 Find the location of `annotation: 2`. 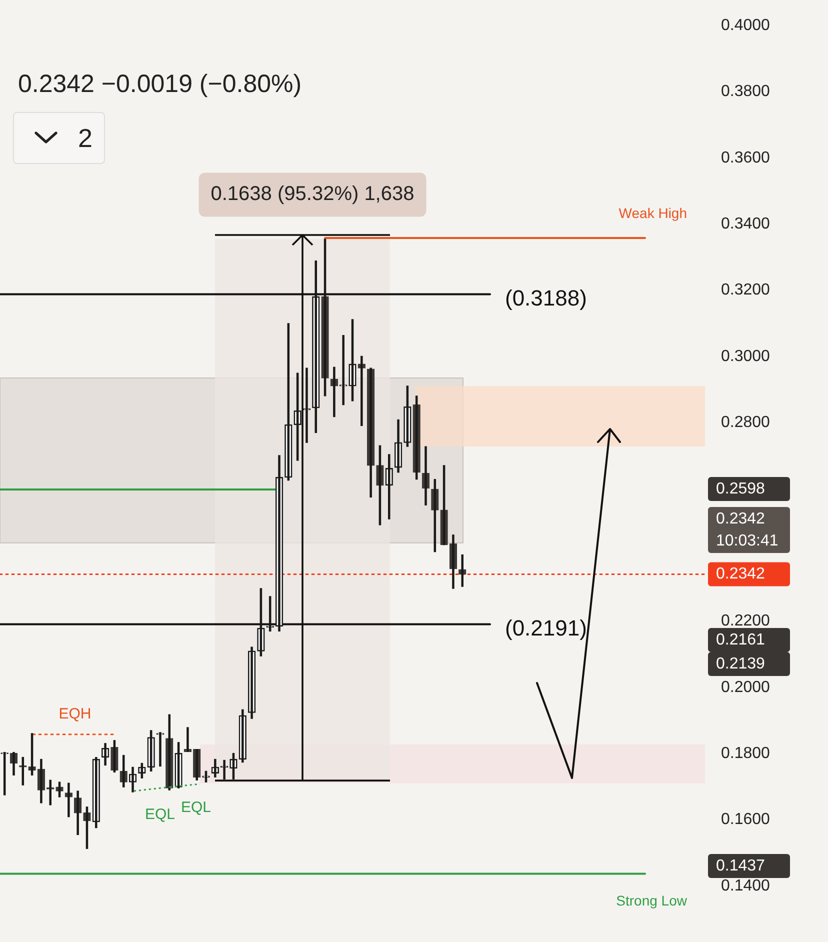

annotation: 2 is located at coordinates (85, 138).